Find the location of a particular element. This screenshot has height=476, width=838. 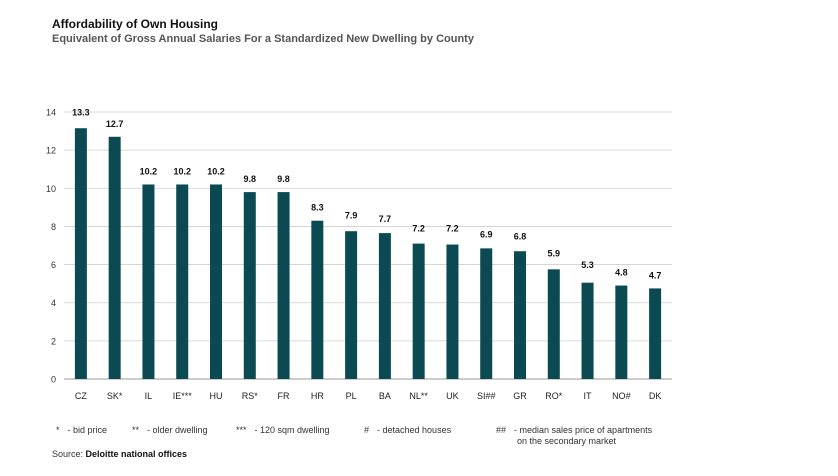

x-tick-label: IL is located at coordinates (149, 396).